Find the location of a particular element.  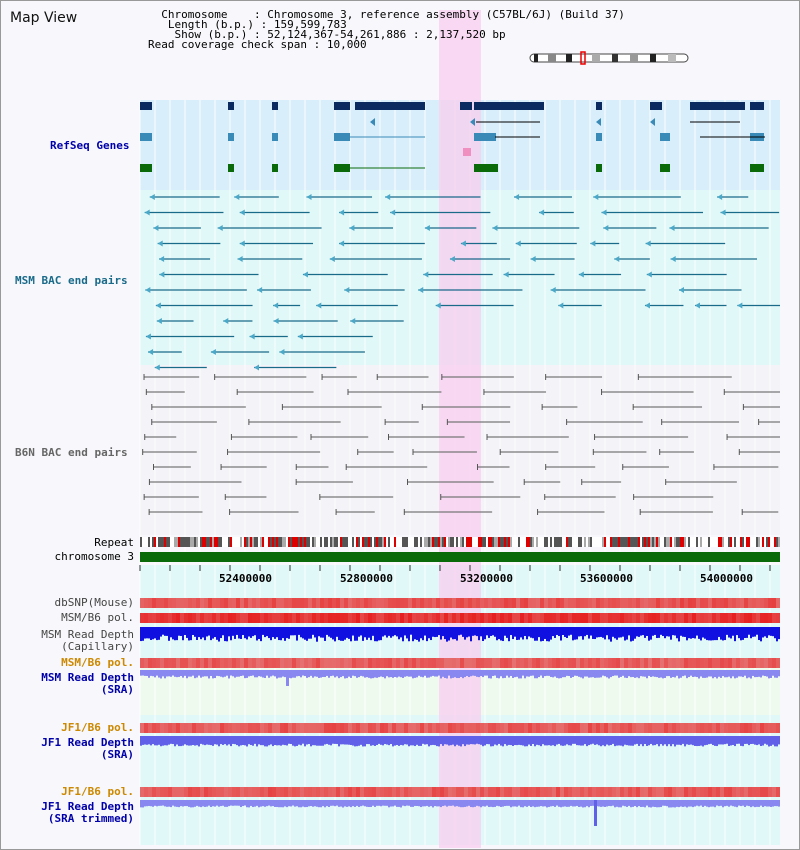

length-row: Length (b.p.) : 159,599,783 is located at coordinates (254, 24).